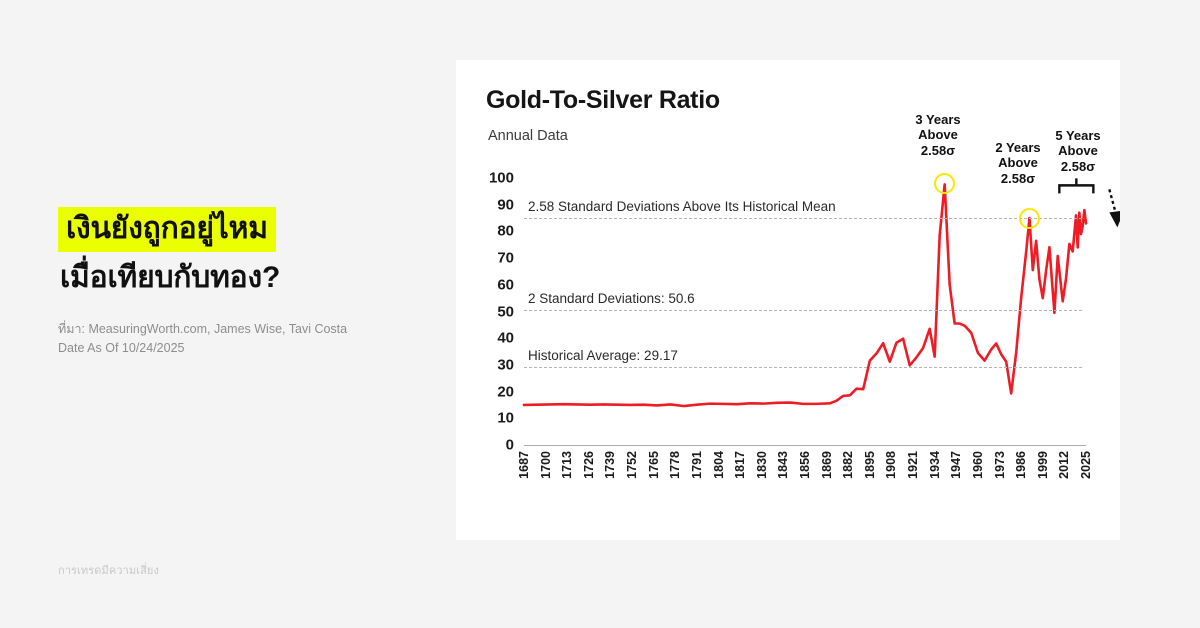  Describe the element at coordinates (501, 178) in the screenshot. I see `y-axis-tick-100: 100` at that location.